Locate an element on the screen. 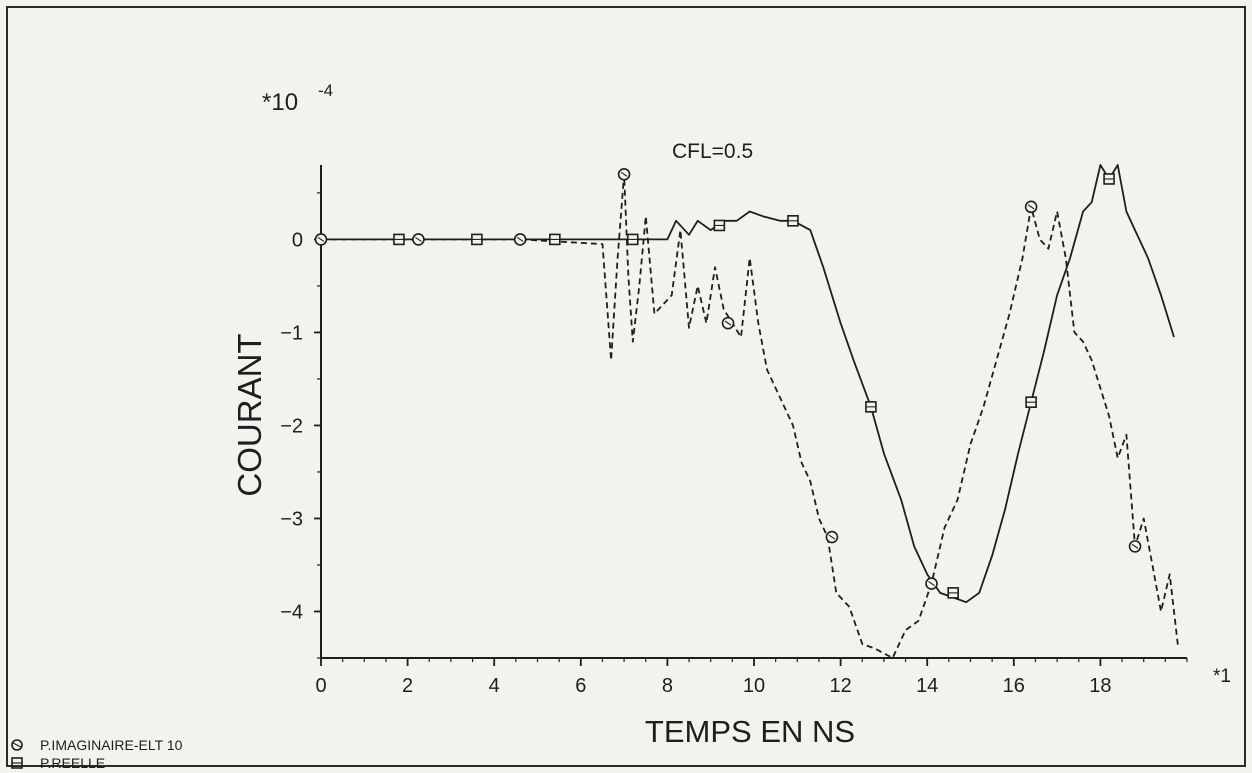 This screenshot has height=773, width=1252. x-tick-label: 16 is located at coordinates (1014, 686).